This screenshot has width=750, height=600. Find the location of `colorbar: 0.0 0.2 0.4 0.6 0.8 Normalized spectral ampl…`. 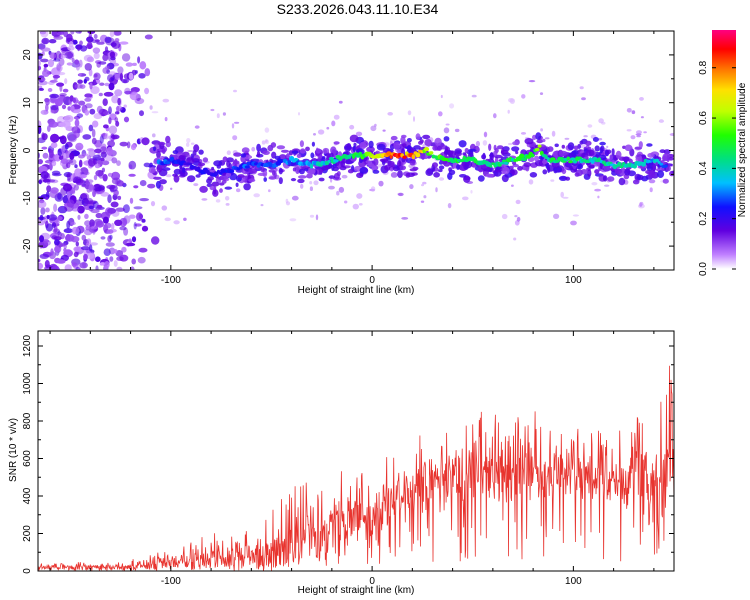

colorbar: 0.0 0.2 0.4 0.6 0.8 Normalized spectral ampl… is located at coordinates (723, 153).